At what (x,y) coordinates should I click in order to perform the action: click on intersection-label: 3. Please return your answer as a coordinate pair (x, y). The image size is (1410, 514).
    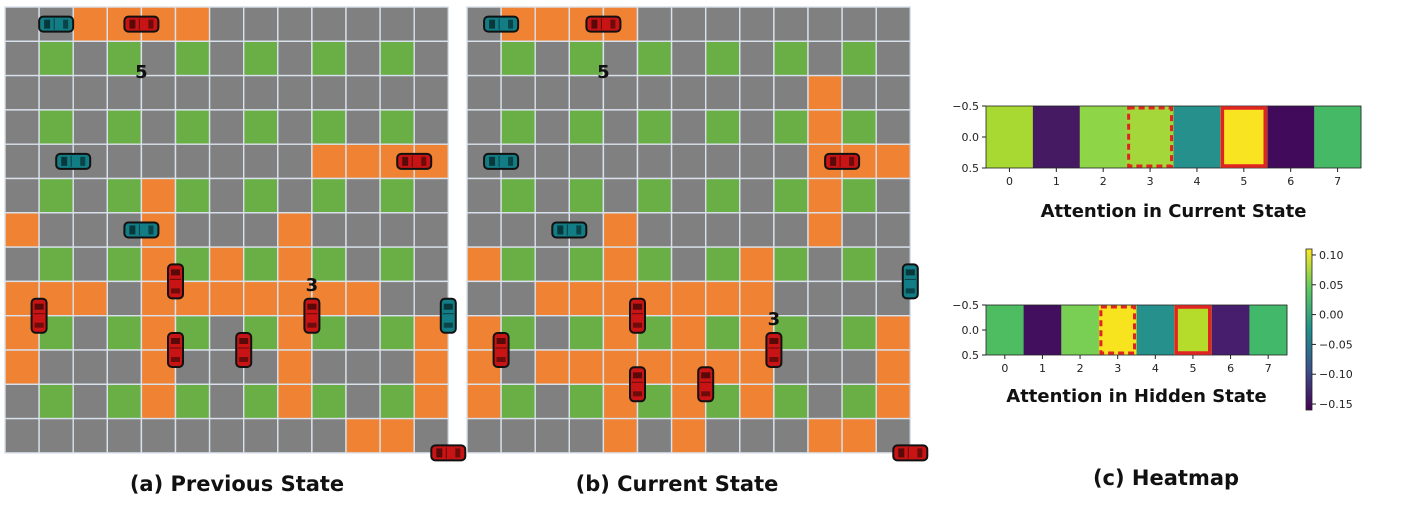
    Looking at the image, I should click on (774, 319).